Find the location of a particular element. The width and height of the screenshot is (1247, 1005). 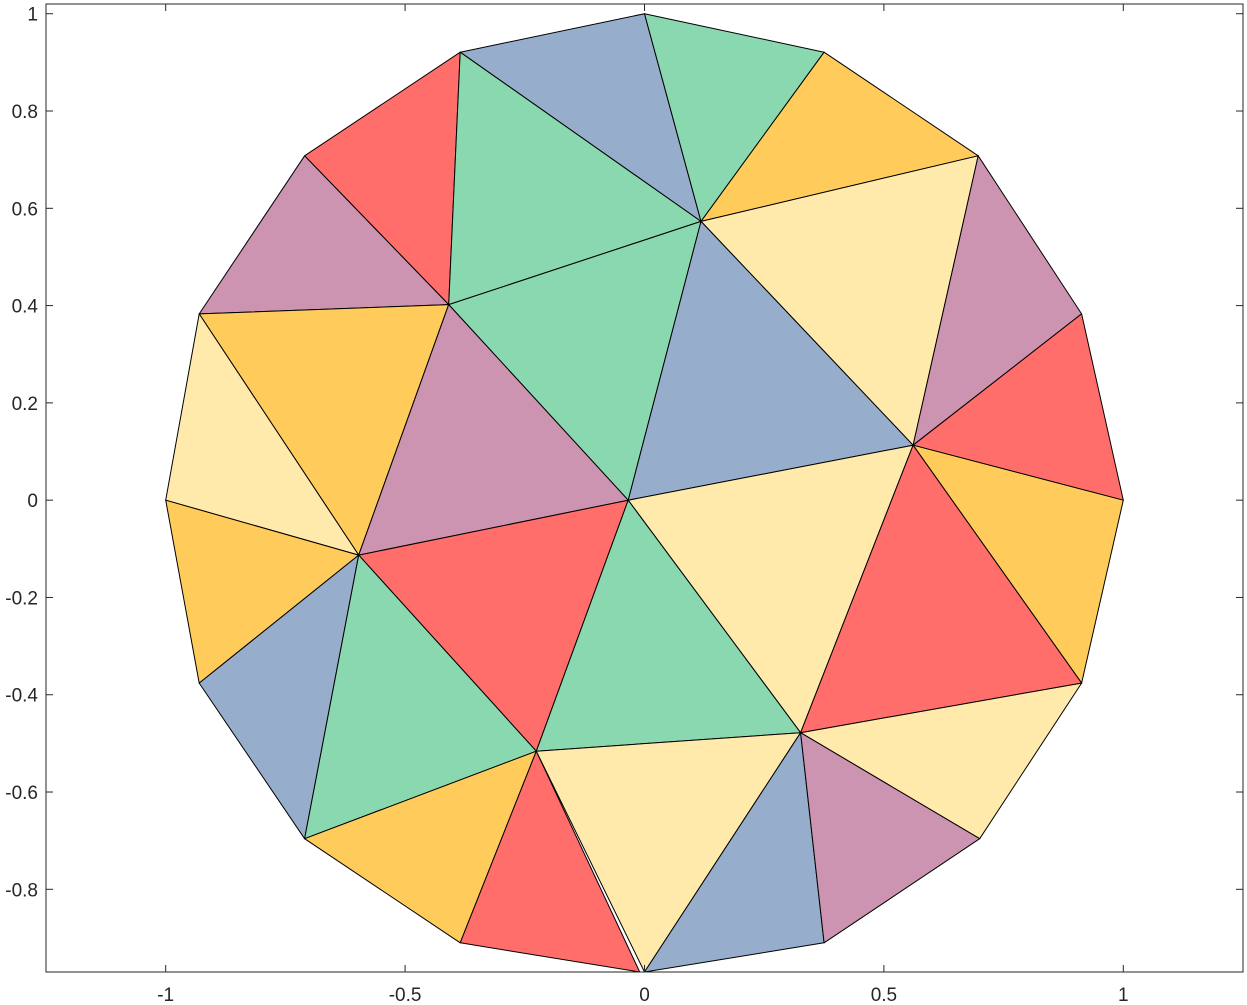

x-tick-label: 0 is located at coordinates (644, 995).